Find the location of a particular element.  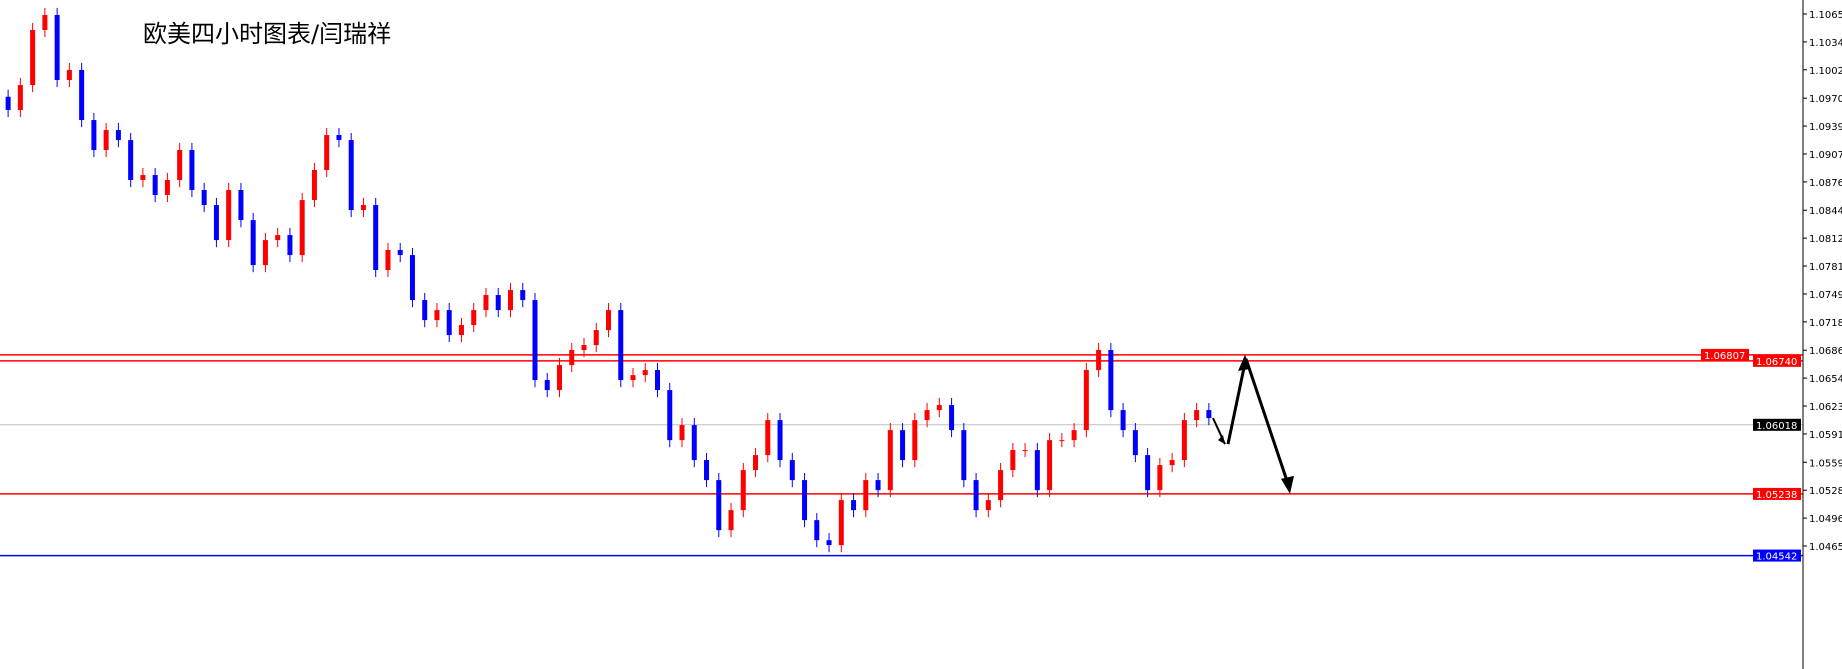

price-tag-label: 1.06740 is located at coordinates (1776, 362).